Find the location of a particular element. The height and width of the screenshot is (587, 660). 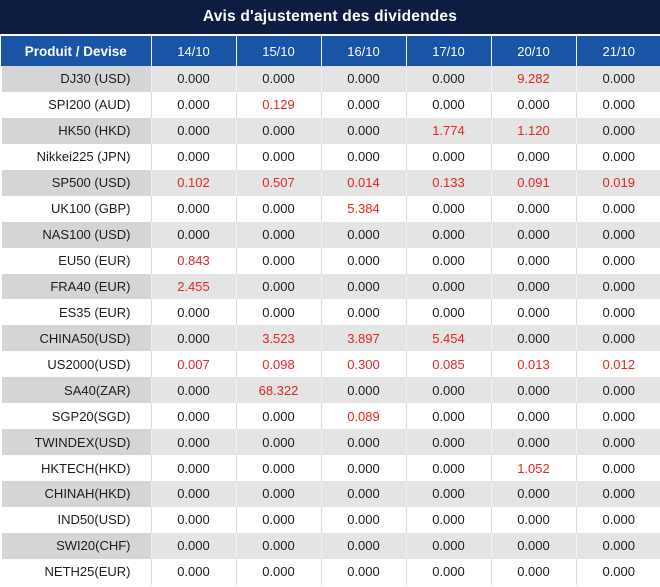

product-cell: SPI200 (AUD) is located at coordinates (75, 104).